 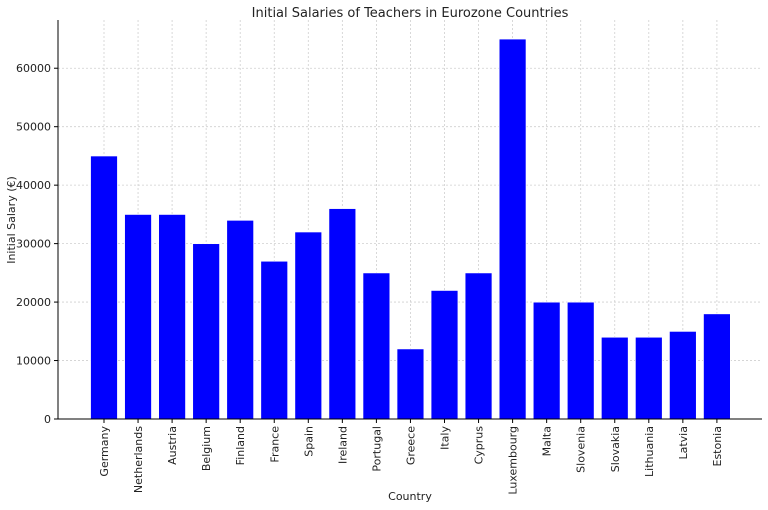 I want to click on y-tick-label: 50000, so click(x=33, y=127).